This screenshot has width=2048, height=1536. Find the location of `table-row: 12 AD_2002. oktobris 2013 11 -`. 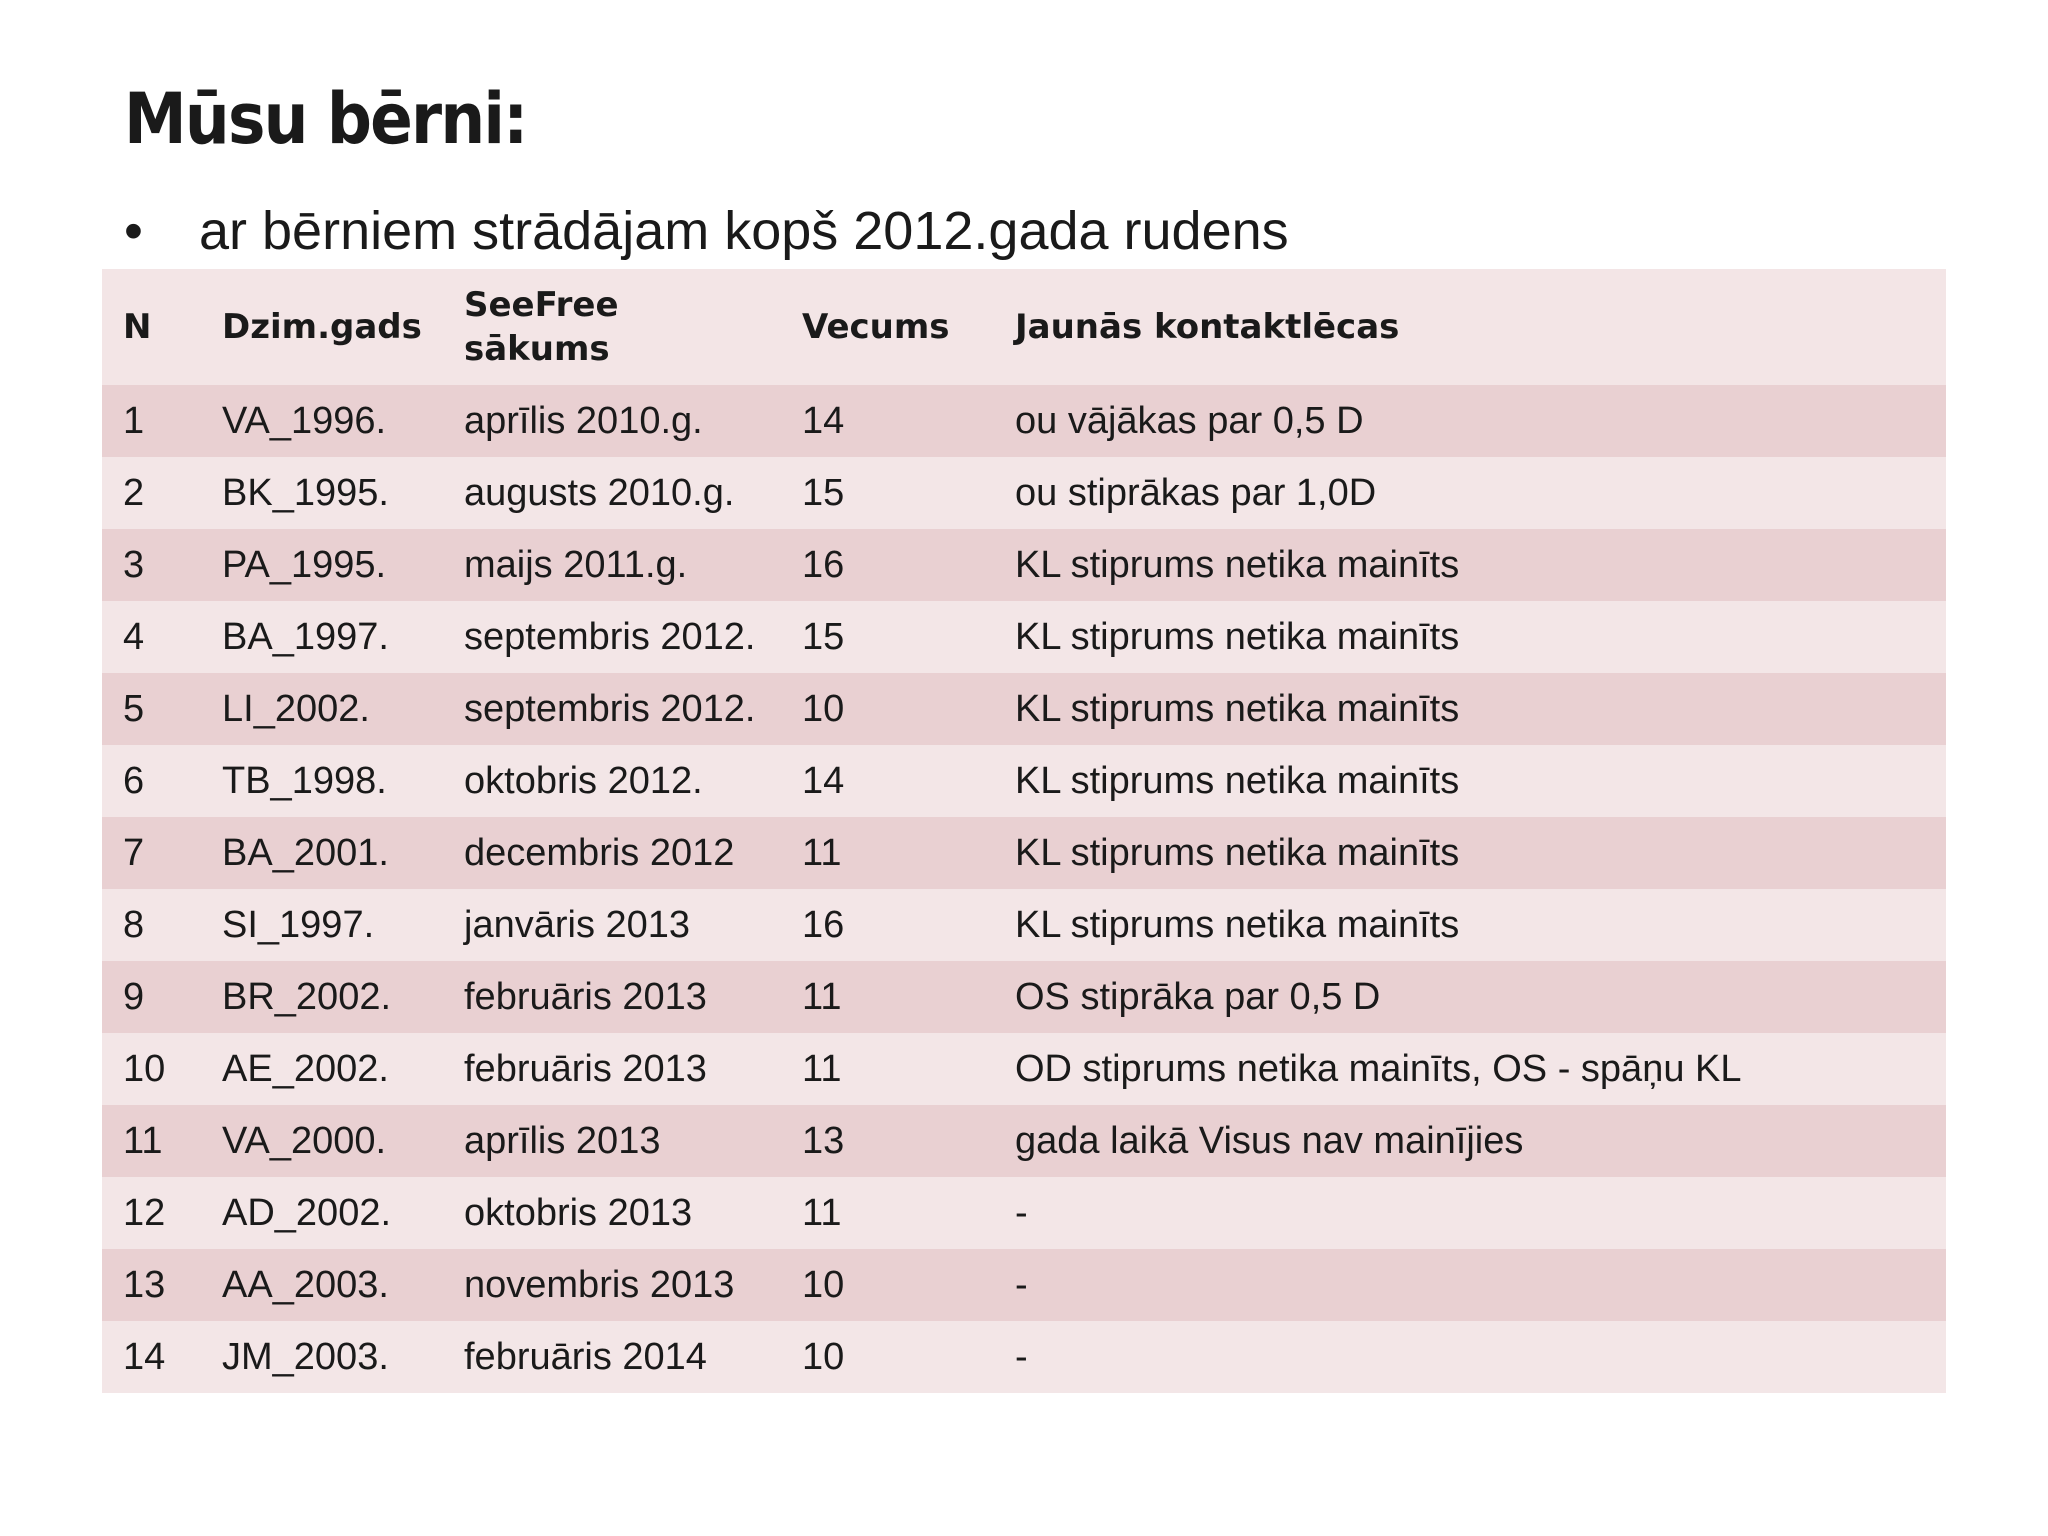

table-row: 12 AD_2002. oktobris 2013 11 - is located at coordinates (1024, 1213).